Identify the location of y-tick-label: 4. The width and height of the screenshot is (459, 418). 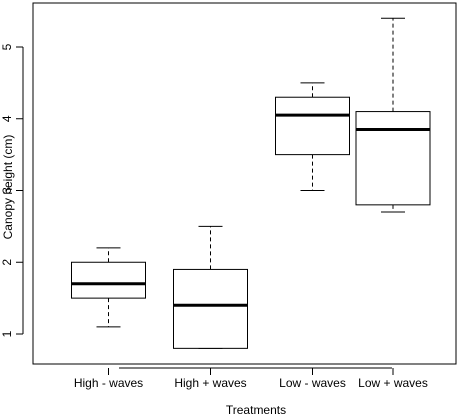
(7, 118).